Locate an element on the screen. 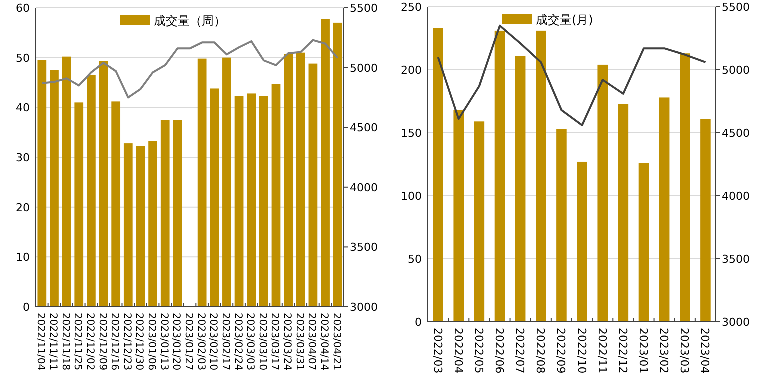 Image resolution: width=760 pixels, height=392 pixels. y-tick-label: 150 is located at coordinates (411, 133).